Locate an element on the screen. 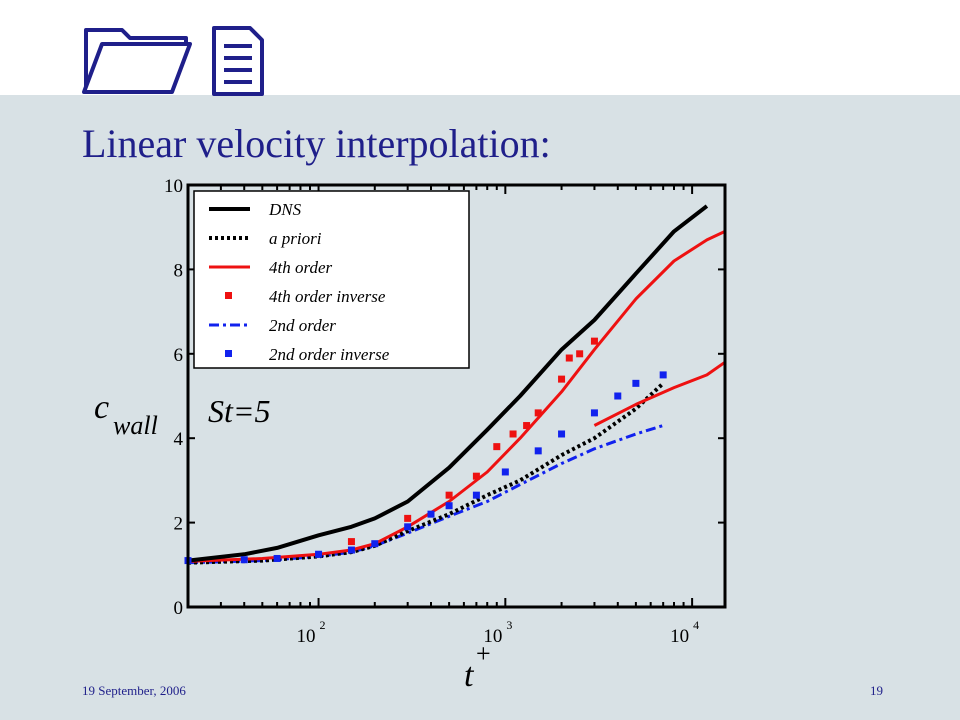 The image size is (960, 720). page-number: 19 is located at coordinates (876, 690).